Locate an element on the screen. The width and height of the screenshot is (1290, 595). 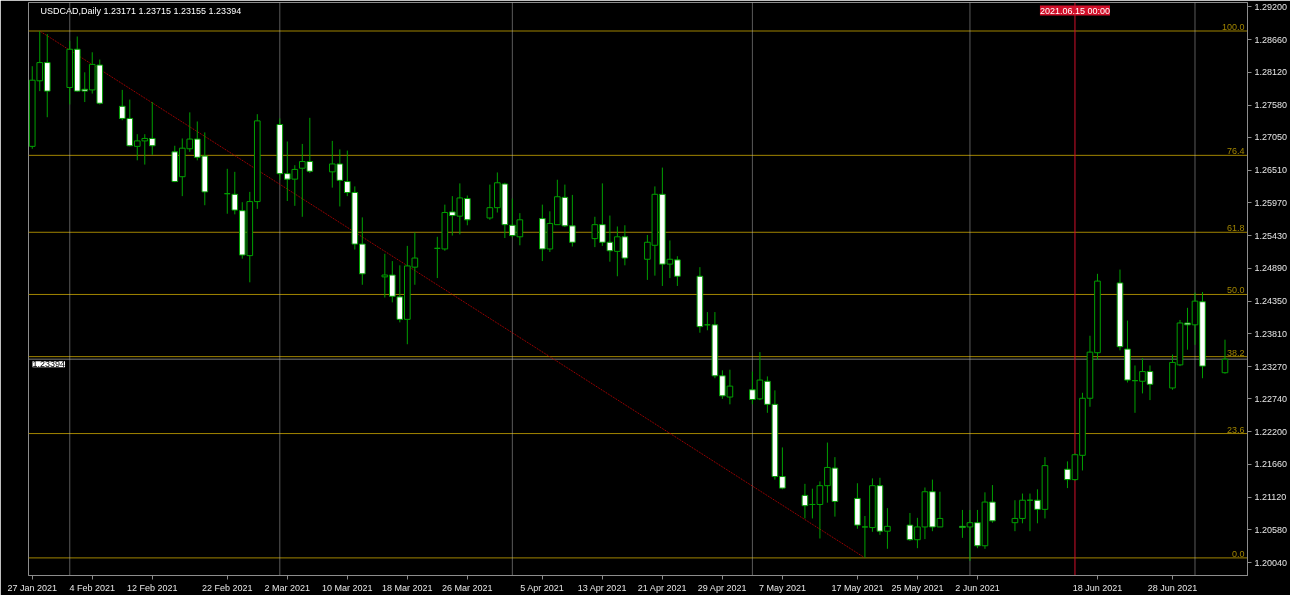
ref-line-label: 100.0 is located at coordinates (1233, 27).